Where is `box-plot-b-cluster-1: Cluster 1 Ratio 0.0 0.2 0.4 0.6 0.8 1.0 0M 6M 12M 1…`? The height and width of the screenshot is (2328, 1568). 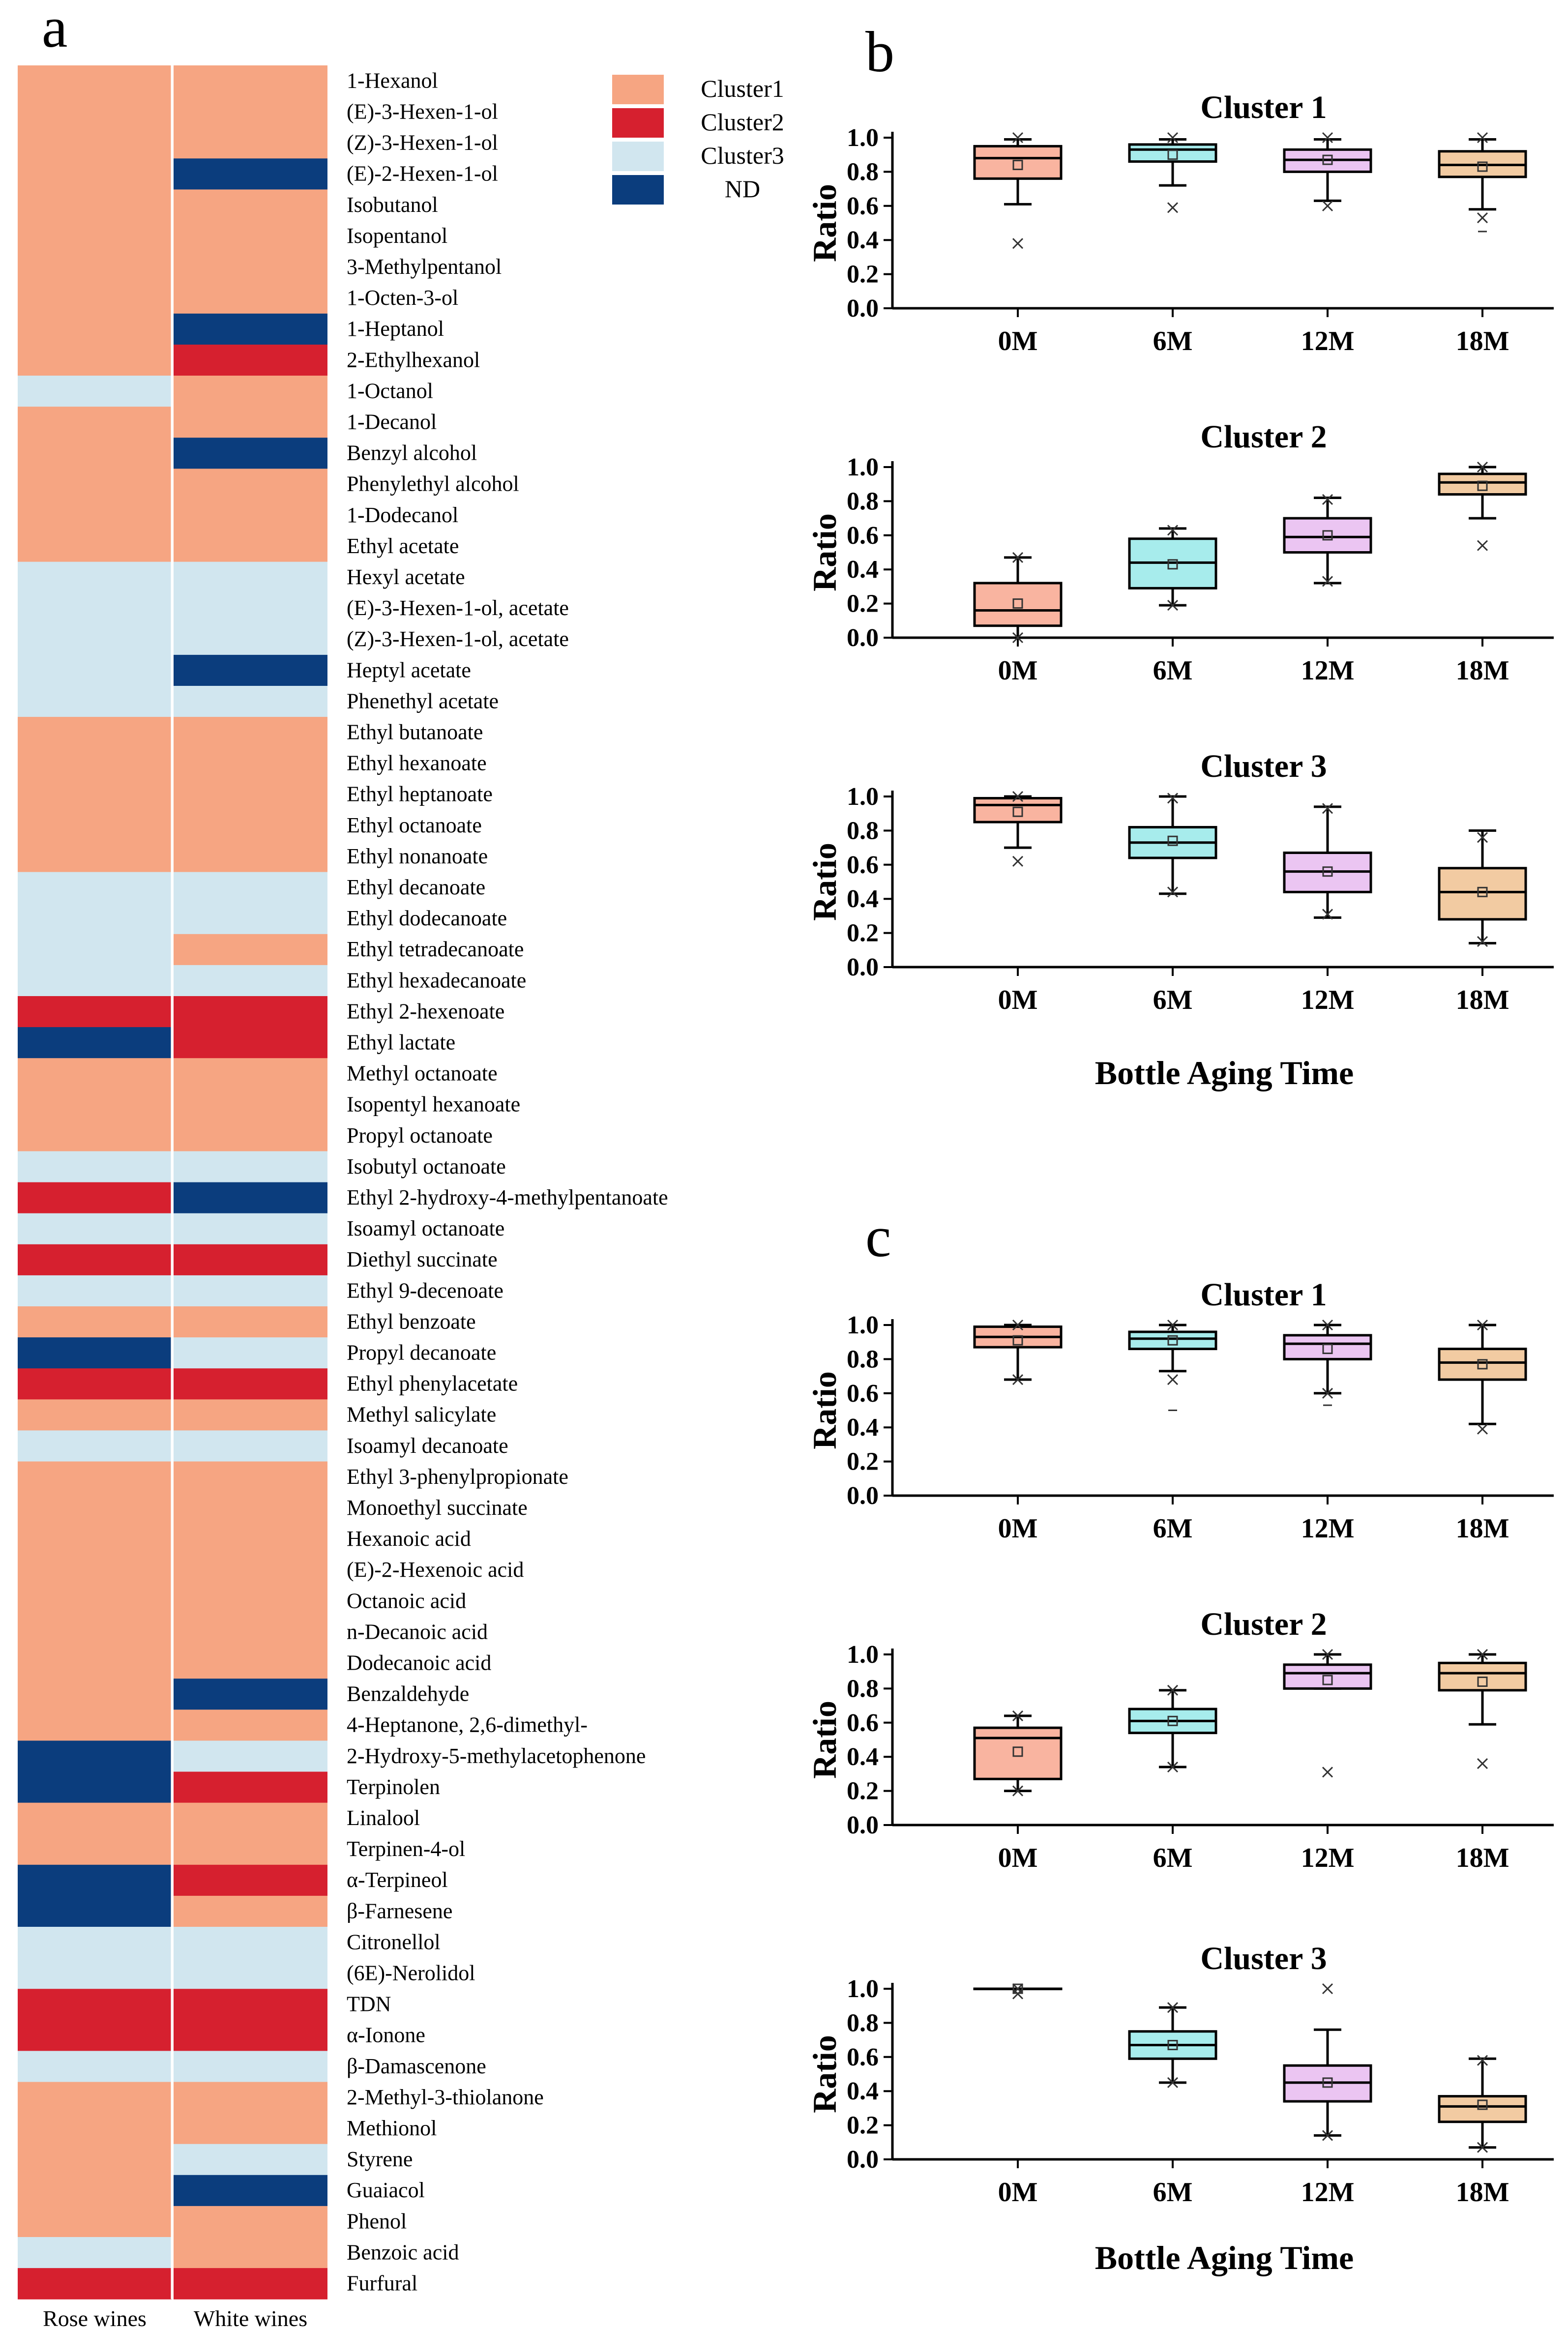 box-plot-b-cluster-1: Cluster 1 Ratio 0.0 0.2 0.4 0.6 0.8 1.0 0M 6M 12M 1… is located at coordinates (1180, 222).